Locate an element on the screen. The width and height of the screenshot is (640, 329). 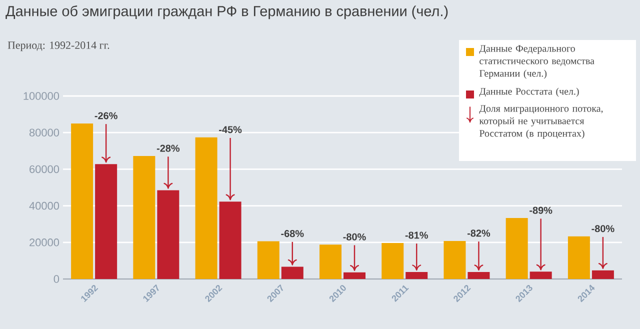
y-tick-label: 40000 is located at coordinates (44, 206).